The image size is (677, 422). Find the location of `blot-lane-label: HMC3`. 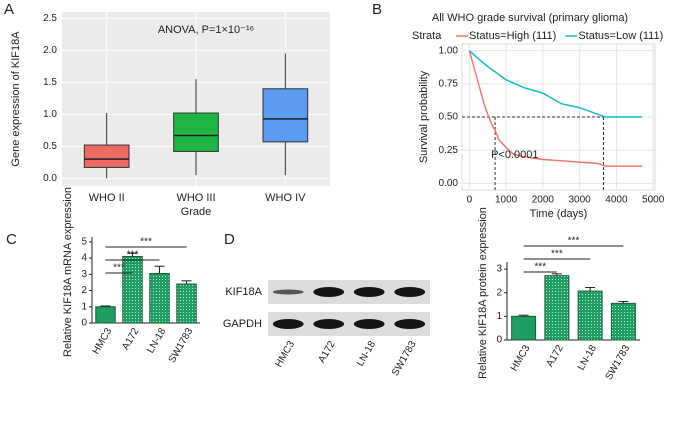

blot-lane-label: HMC3 is located at coordinates (285, 354).